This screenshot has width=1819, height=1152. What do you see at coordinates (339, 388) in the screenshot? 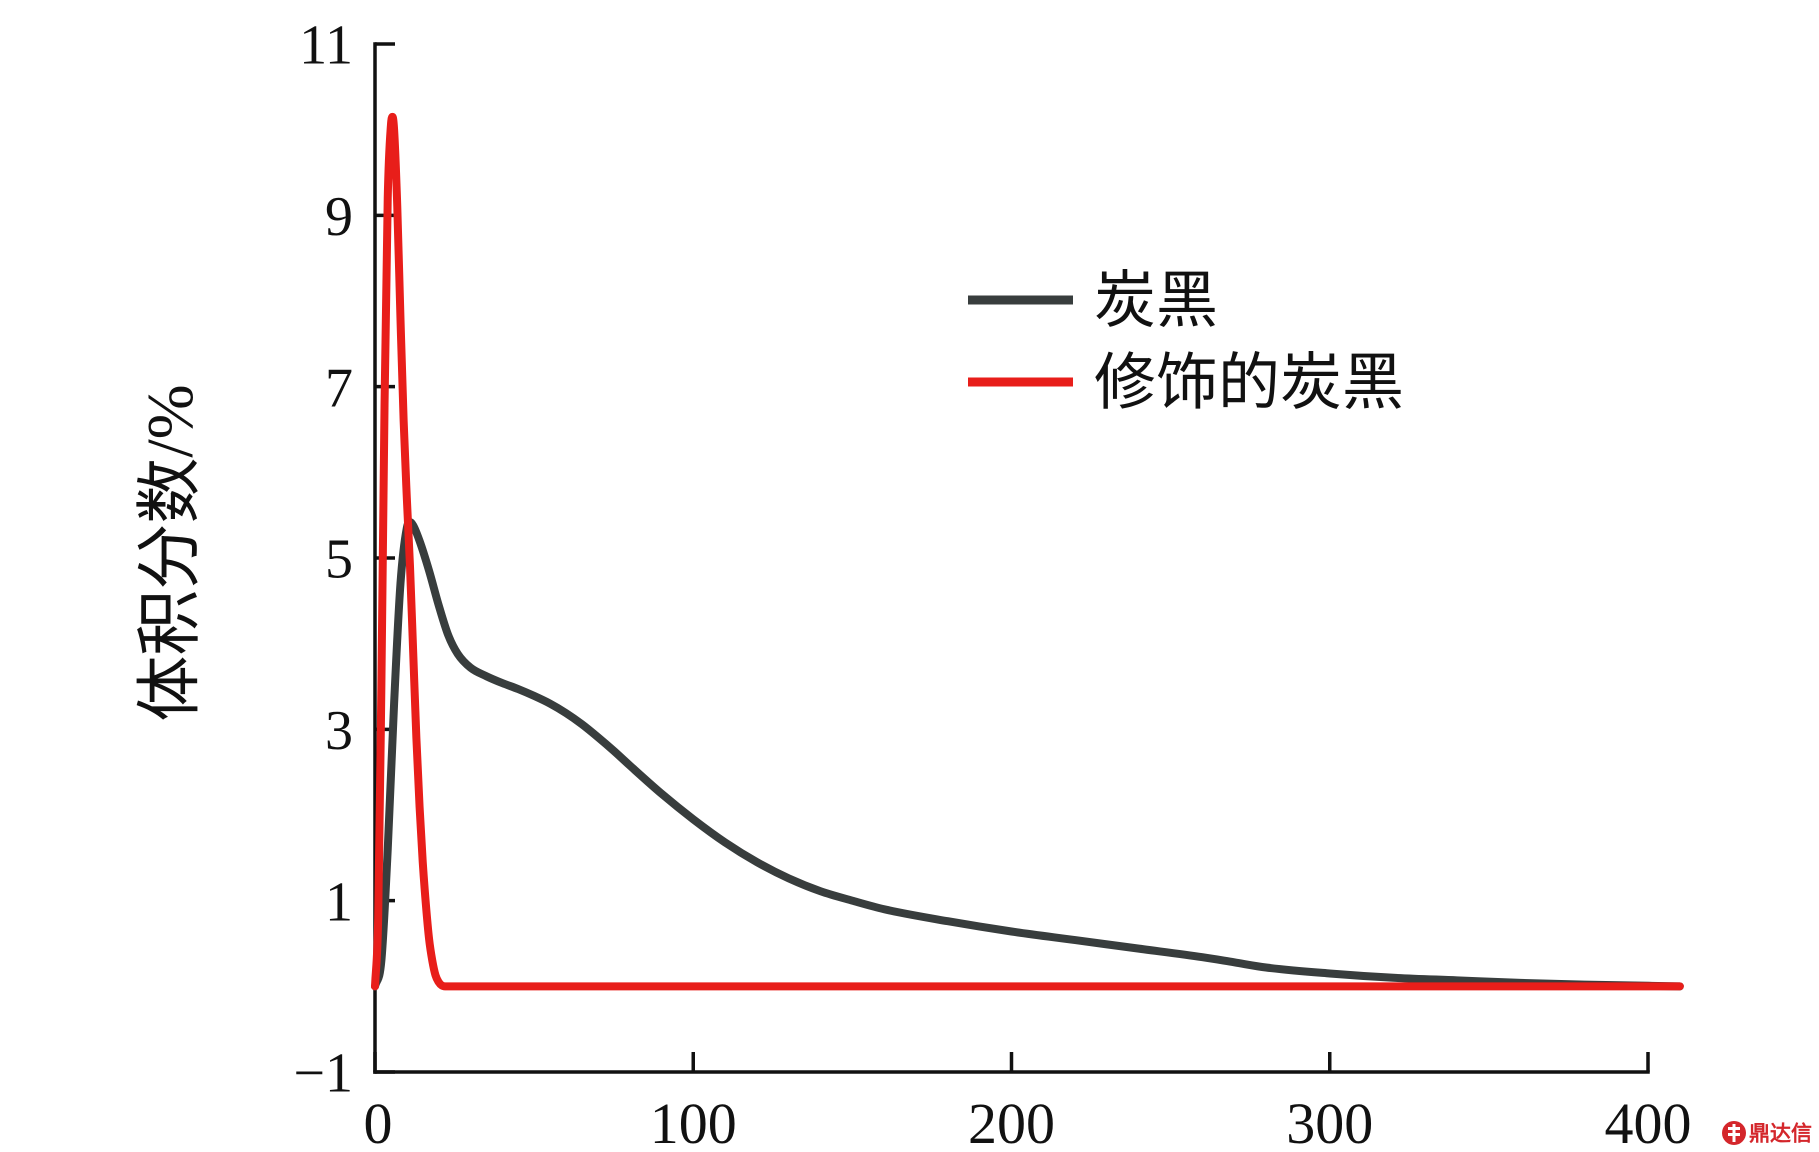
I see `y-tick-label: 7` at bounding box center [339, 388].